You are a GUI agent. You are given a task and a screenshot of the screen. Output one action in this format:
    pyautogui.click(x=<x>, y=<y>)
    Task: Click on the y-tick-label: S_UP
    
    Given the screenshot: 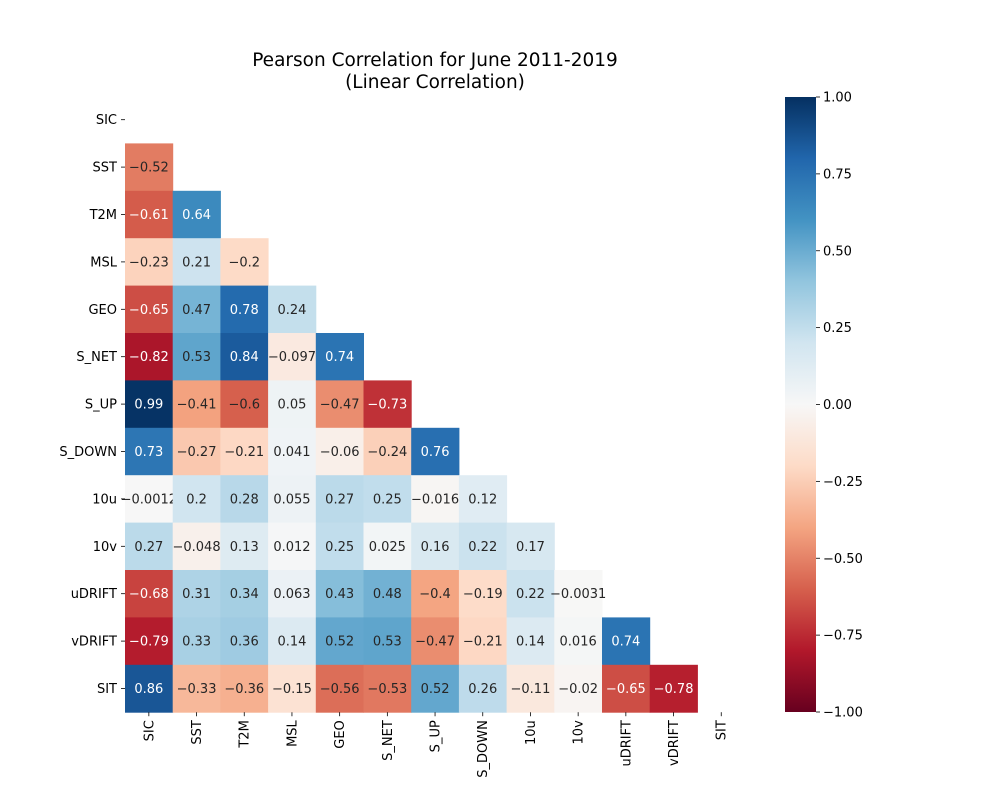 What is the action you would take?
    pyautogui.click(x=101, y=405)
    